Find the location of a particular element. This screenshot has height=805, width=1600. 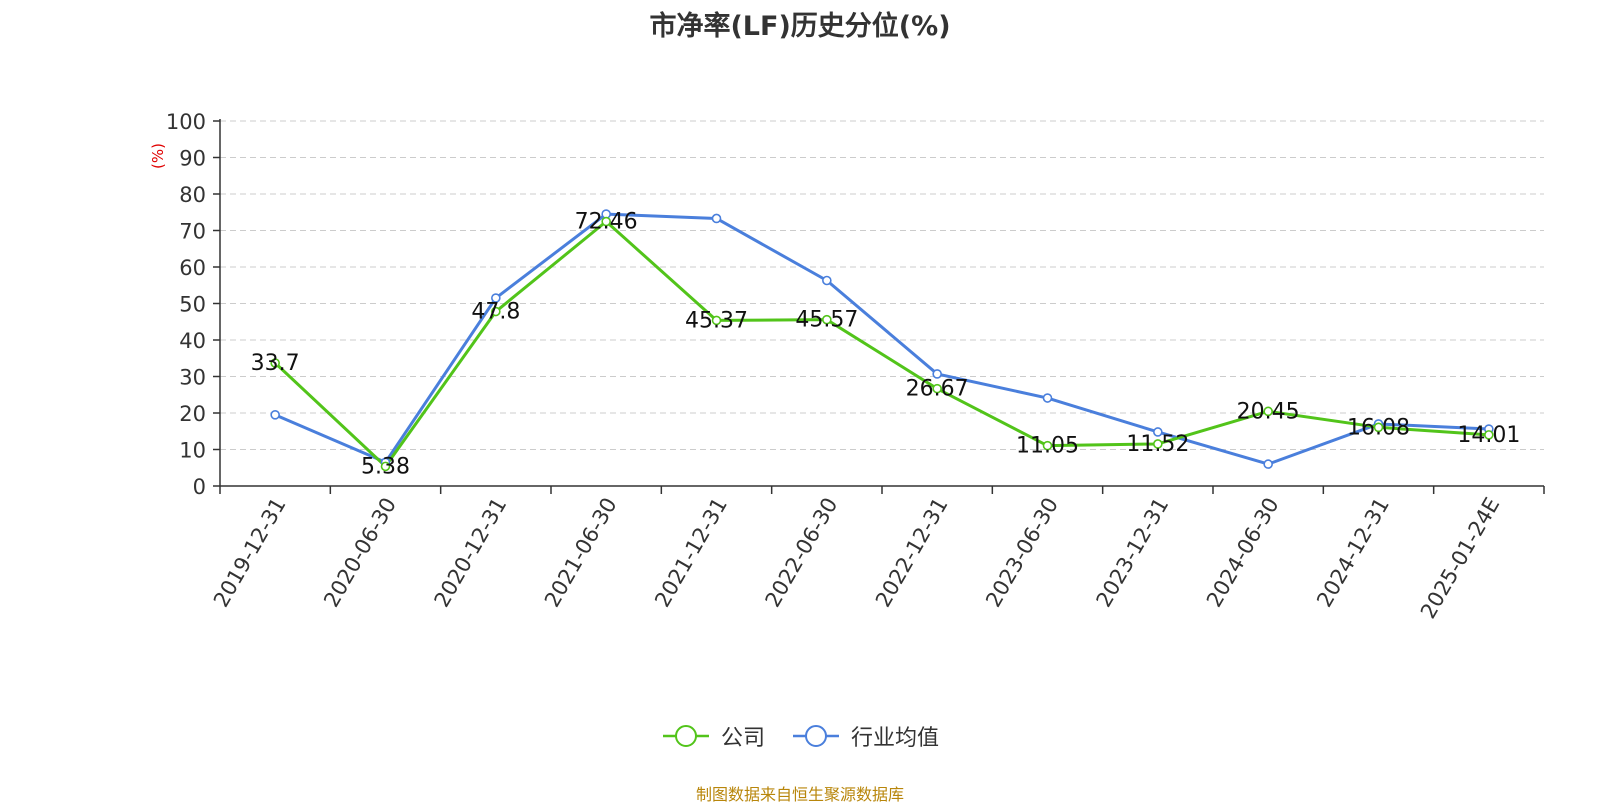

x-tick-label: 2022-12-31 is located at coordinates (912, 553).